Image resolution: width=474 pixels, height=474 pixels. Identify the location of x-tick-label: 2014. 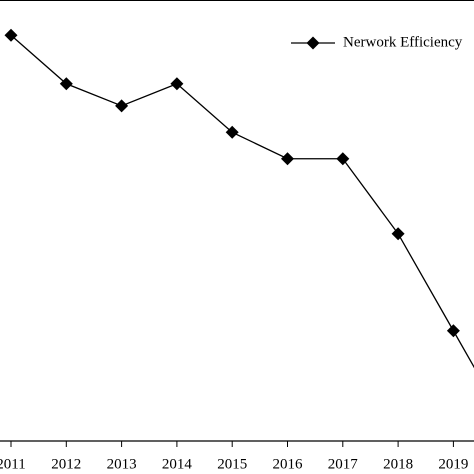
(177, 464).